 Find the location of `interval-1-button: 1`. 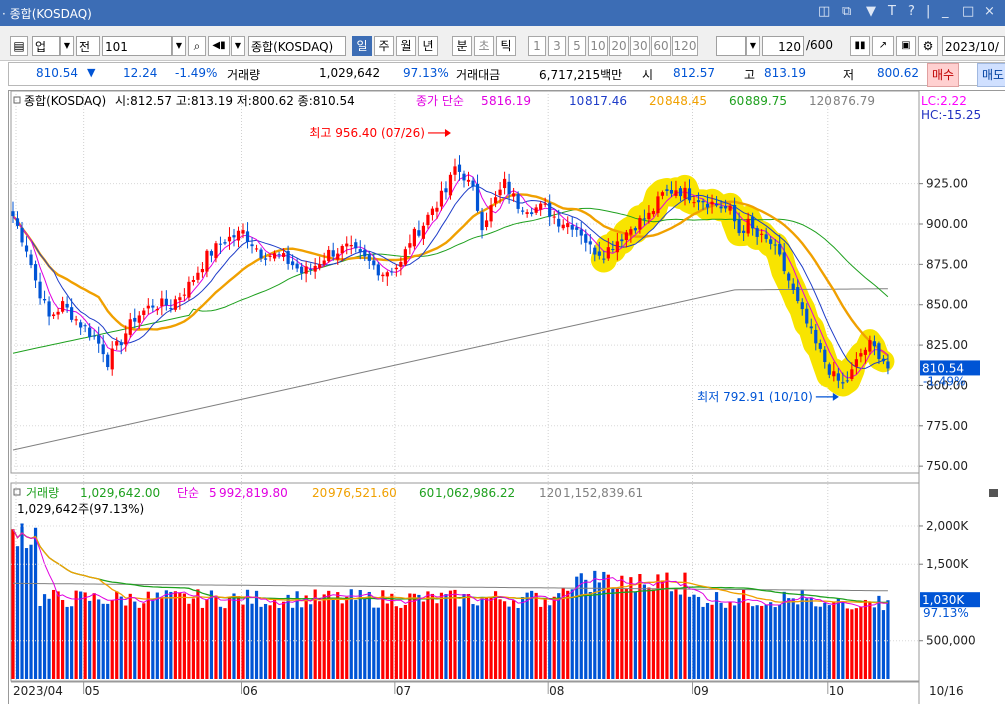

interval-1-button: 1 is located at coordinates (537, 46).